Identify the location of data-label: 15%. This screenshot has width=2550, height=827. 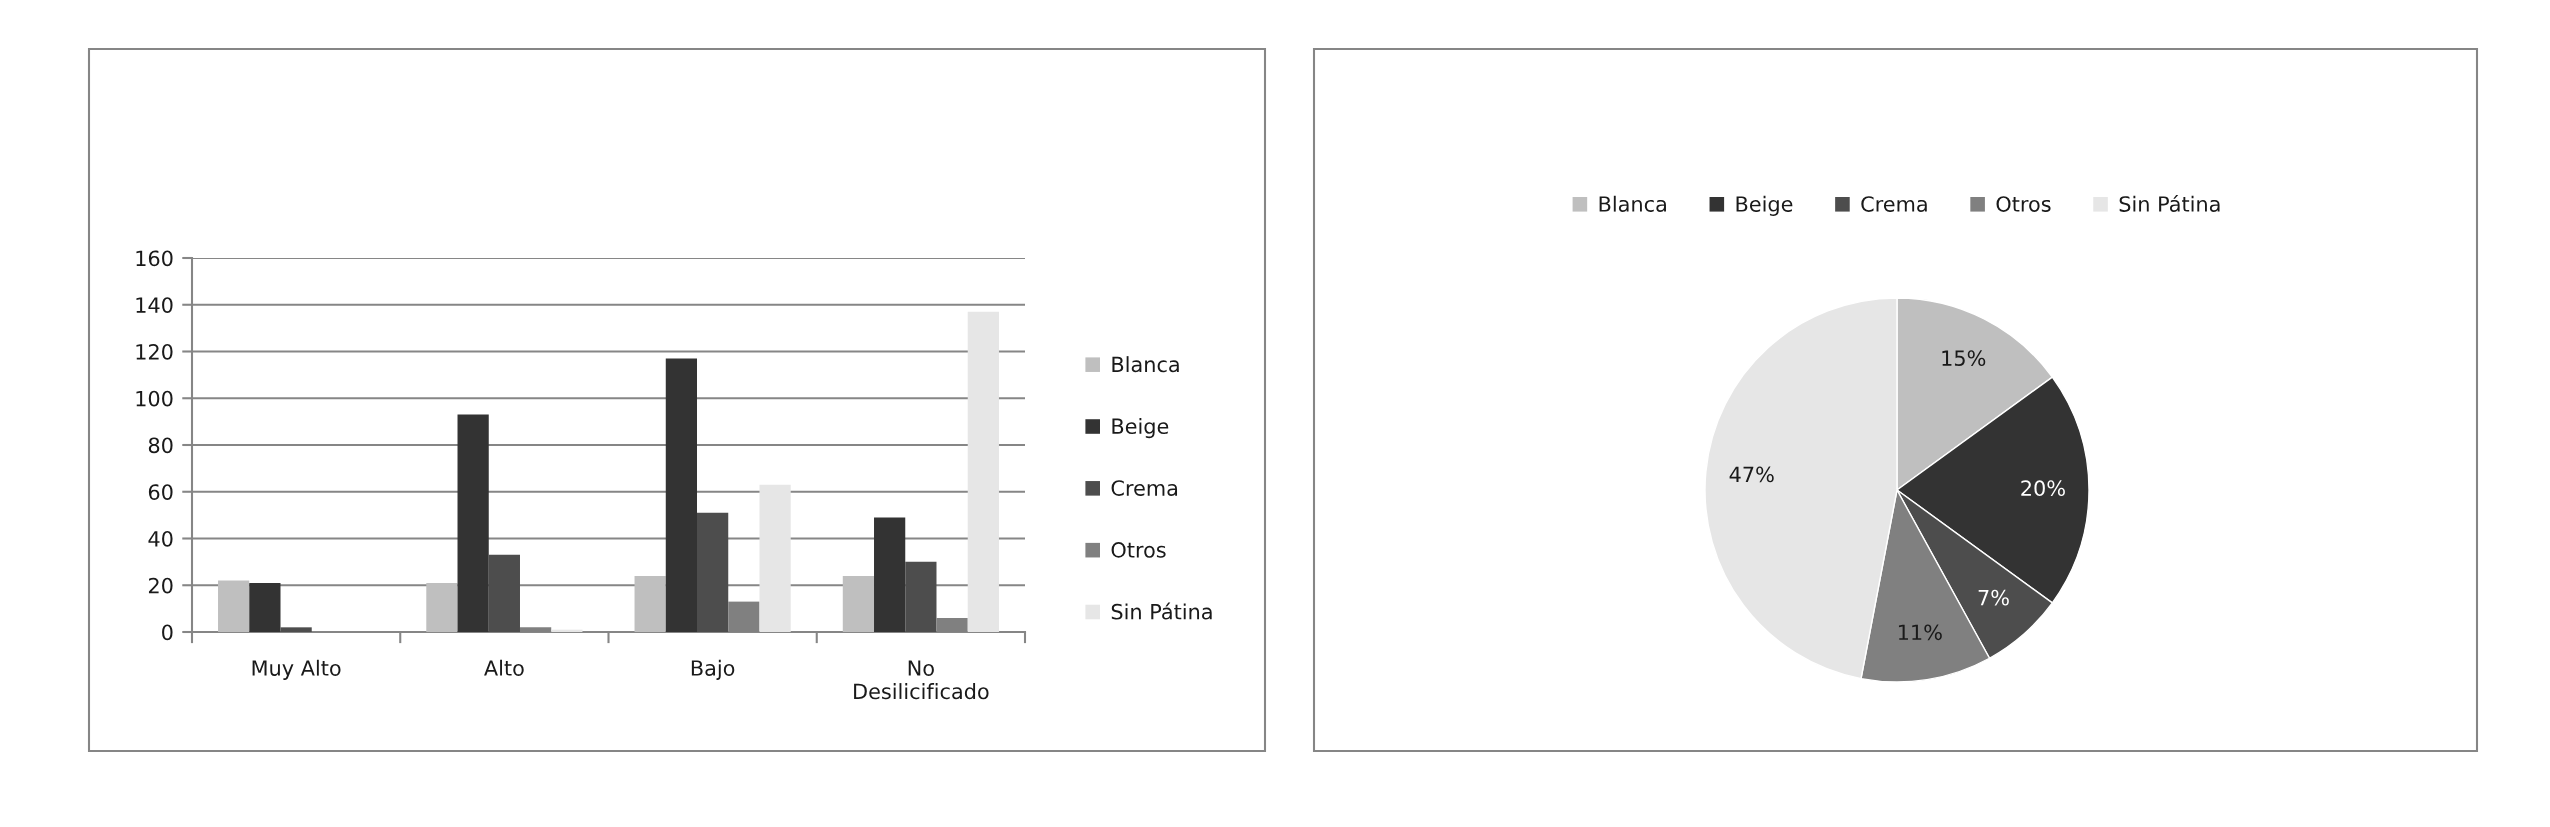
(1964, 358).